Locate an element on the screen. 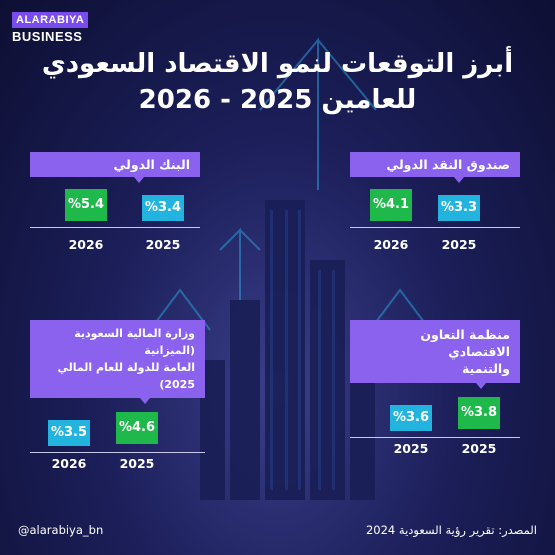 The image size is (555, 555). panel-title: البنك الدولي is located at coordinates (115, 167).